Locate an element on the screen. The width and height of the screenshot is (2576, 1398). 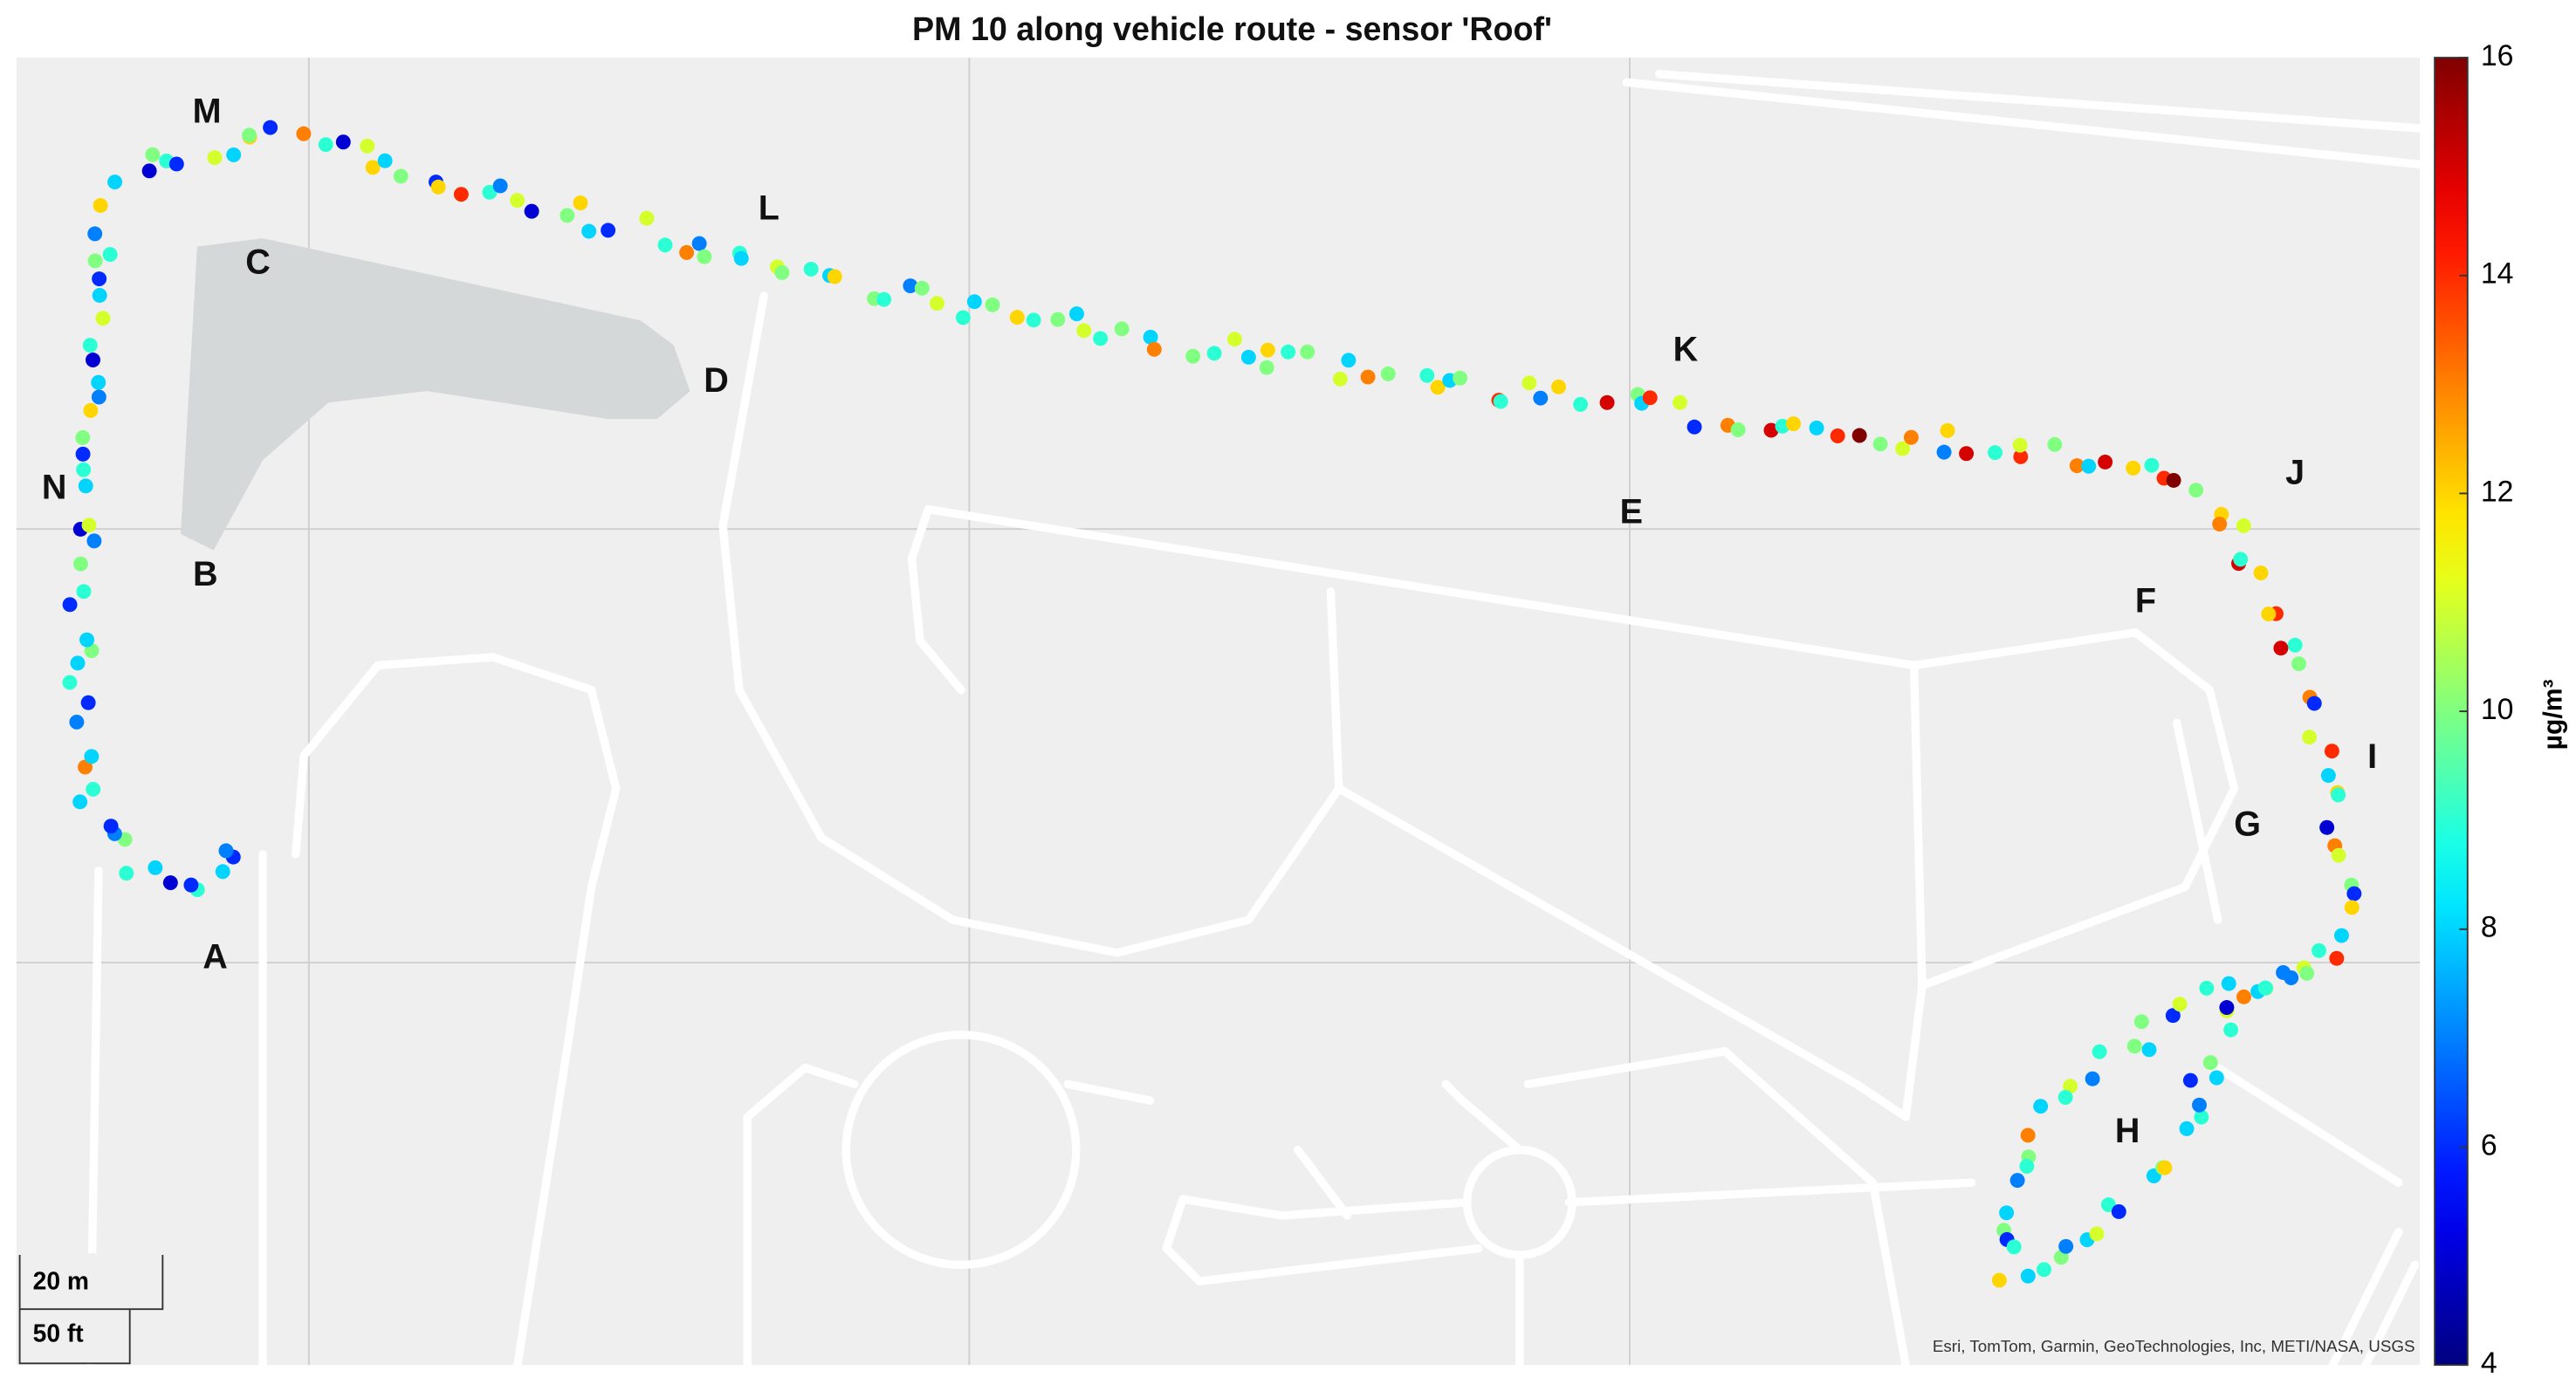
colorbar-tick-label: 8 is located at coordinates (2489, 928).